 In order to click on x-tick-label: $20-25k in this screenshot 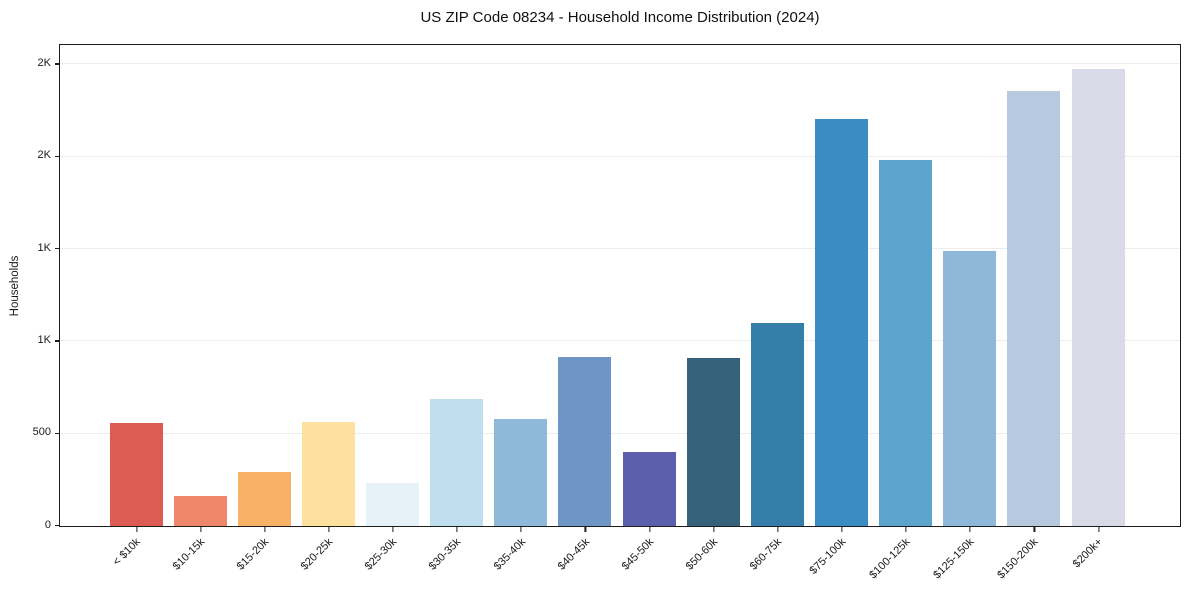, I will do `click(317, 554)`.